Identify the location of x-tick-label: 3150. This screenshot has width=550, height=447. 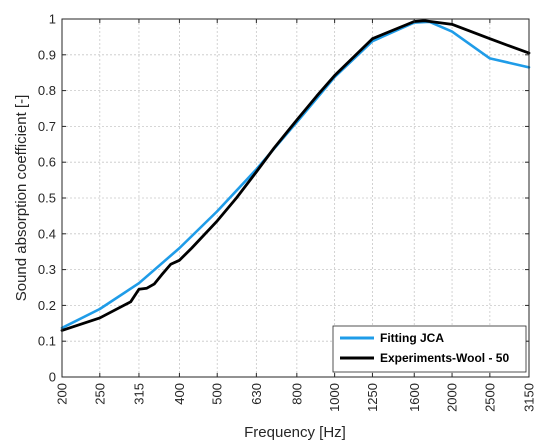
(529, 397).